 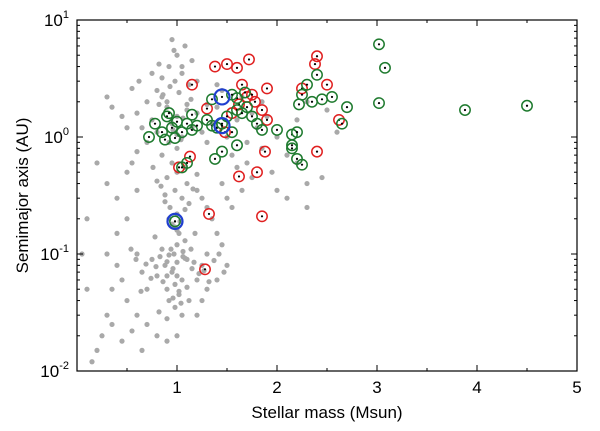 What do you see at coordinates (176, 387) in the screenshot?
I see `x-tick-label: 1` at bounding box center [176, 387].